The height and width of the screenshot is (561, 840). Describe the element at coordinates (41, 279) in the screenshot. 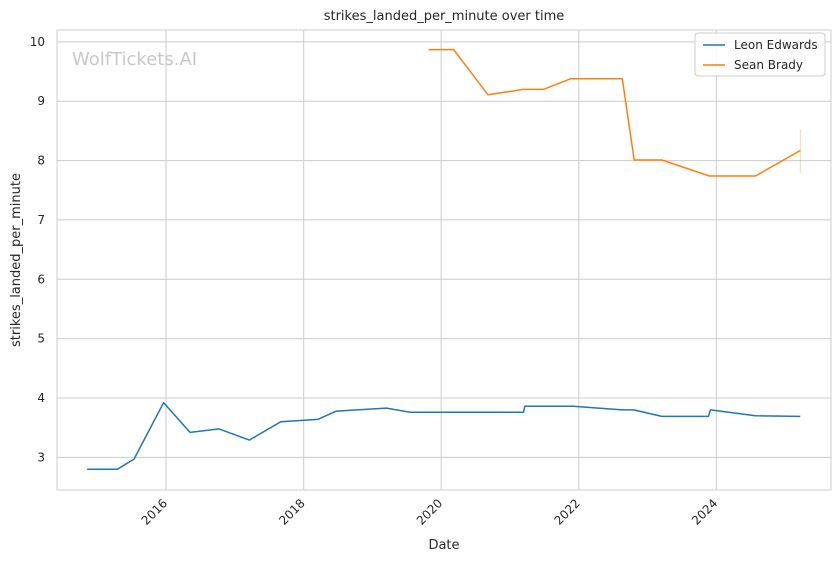

I see `y-tick-label: 6` at that location.